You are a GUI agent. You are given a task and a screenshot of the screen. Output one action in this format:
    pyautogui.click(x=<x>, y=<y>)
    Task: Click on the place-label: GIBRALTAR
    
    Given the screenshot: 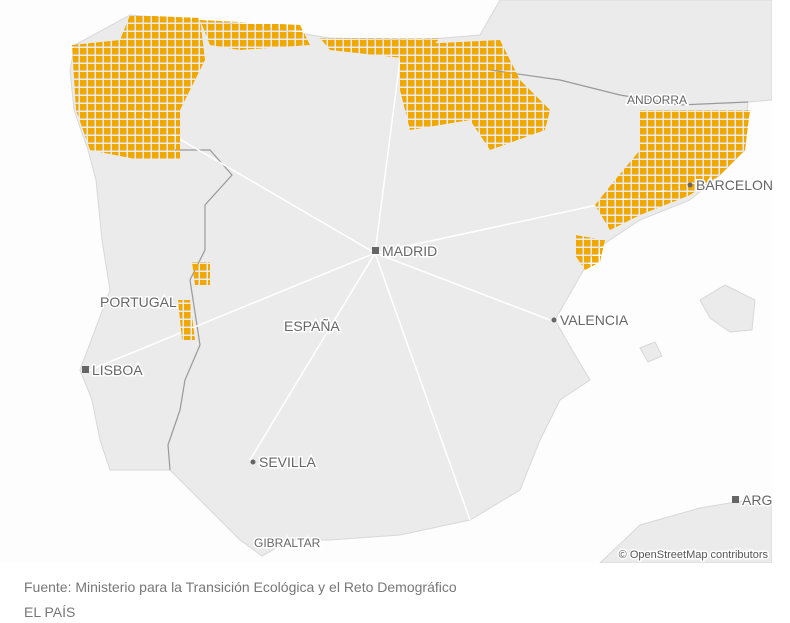 What is the action you would take?
    pyautogui.click(x=287, y=543)
    